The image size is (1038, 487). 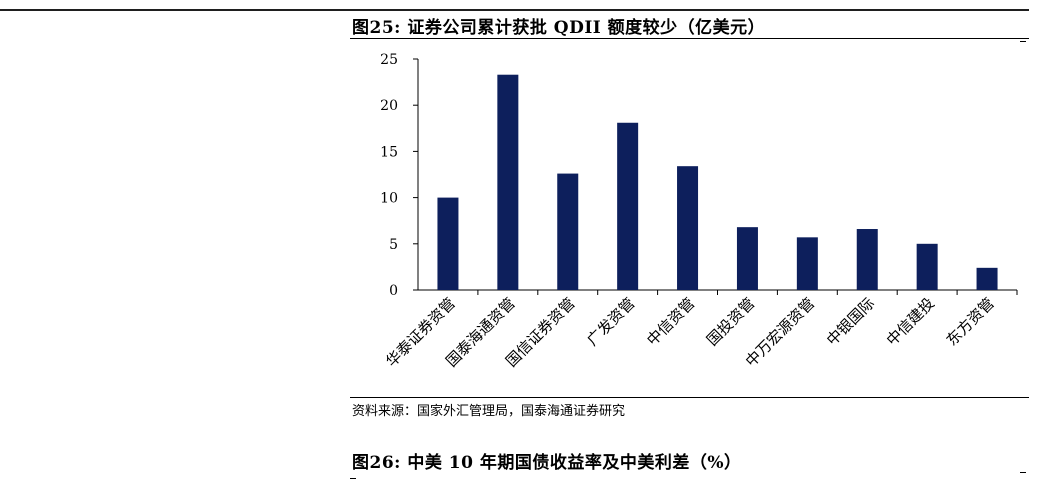 I want to click on x-tick-label: 广发资管, so click(x=610, y=321).